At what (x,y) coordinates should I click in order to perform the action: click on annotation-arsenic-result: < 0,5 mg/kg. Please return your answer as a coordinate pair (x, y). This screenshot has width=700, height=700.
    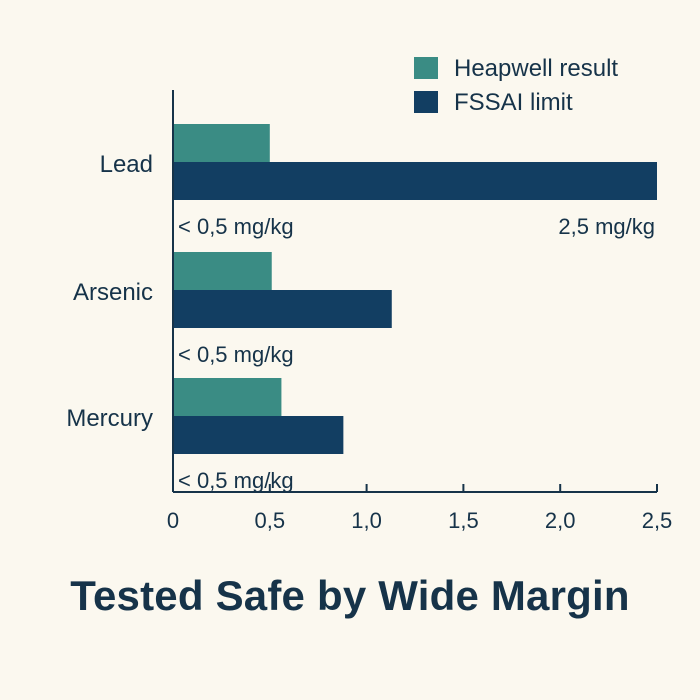
    Looking at the image, I should click on (236, 354).